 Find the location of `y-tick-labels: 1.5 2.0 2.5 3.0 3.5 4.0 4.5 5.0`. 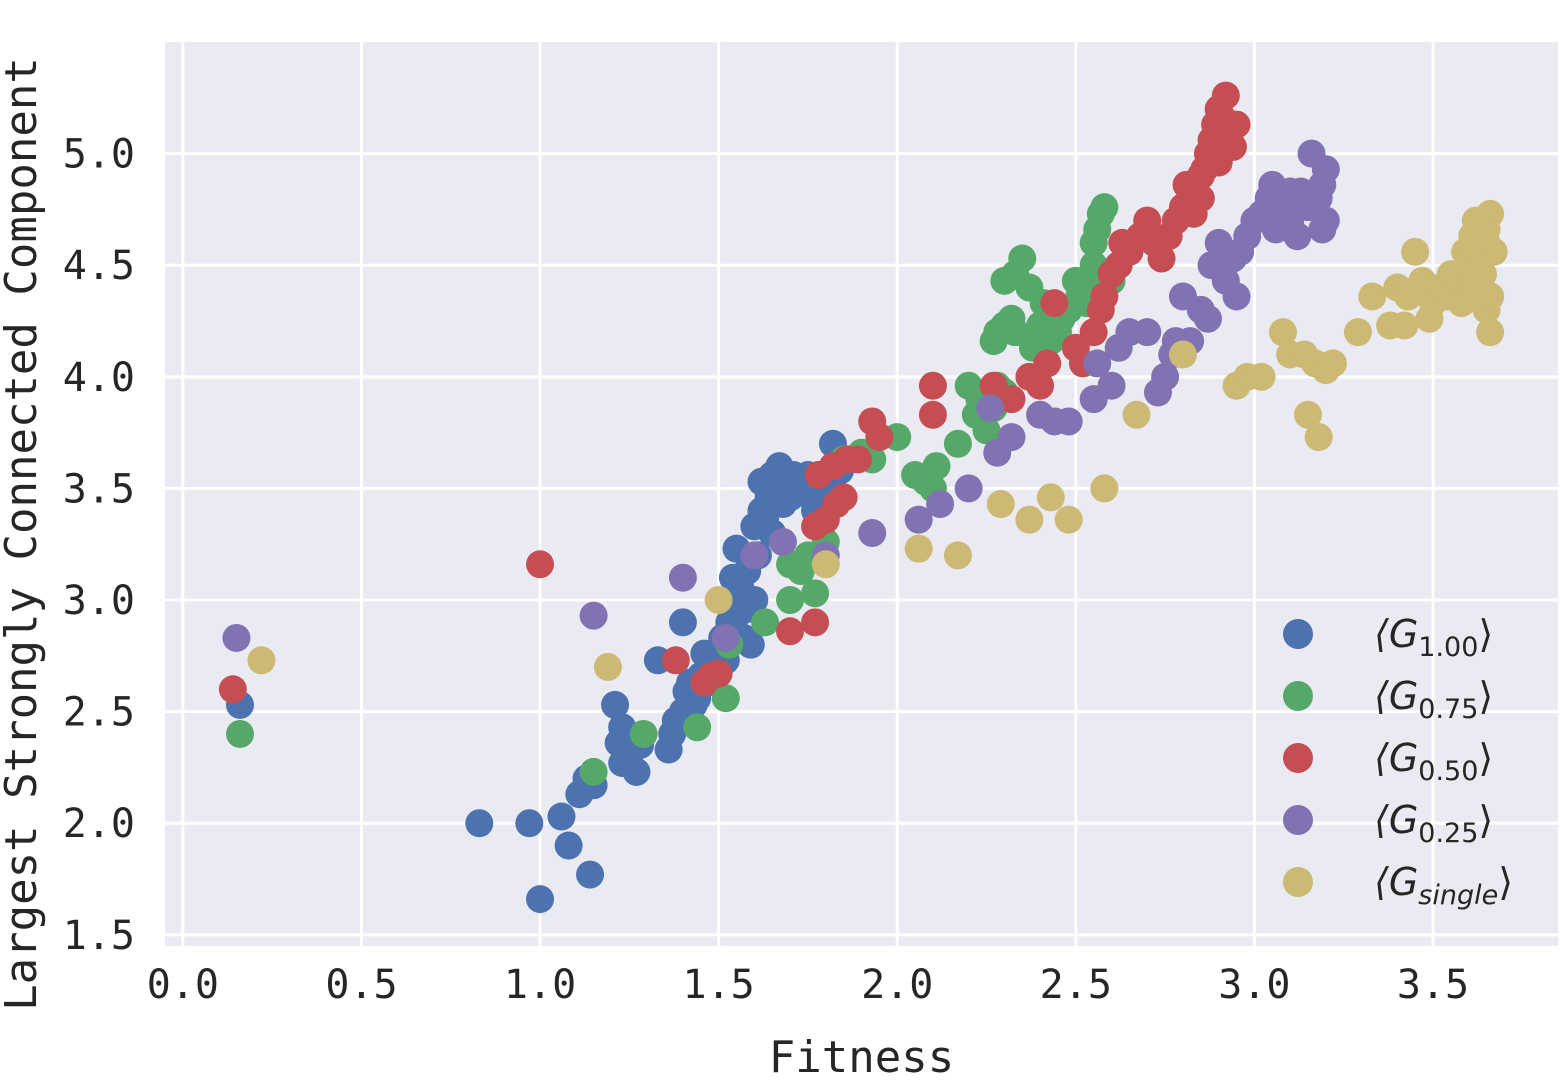

y-tick-labels: 1.5 2.0 2.5 3.0 3.5 4.0 4.5 5.0 is located at coordinates (99, 545).